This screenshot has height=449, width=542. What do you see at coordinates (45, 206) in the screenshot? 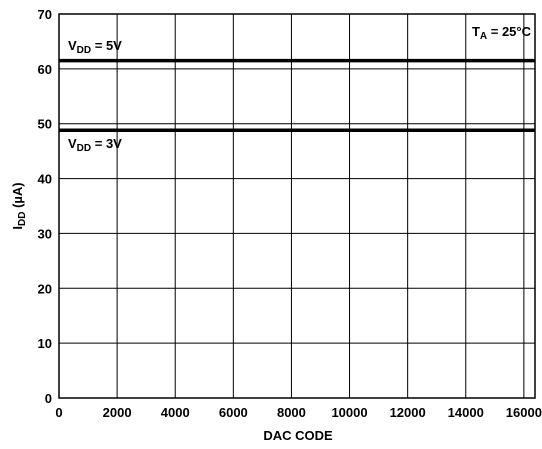
I see `y-tick-labels: 0 10 20 30 40 50 60 70` at bounding box center [45, 206].